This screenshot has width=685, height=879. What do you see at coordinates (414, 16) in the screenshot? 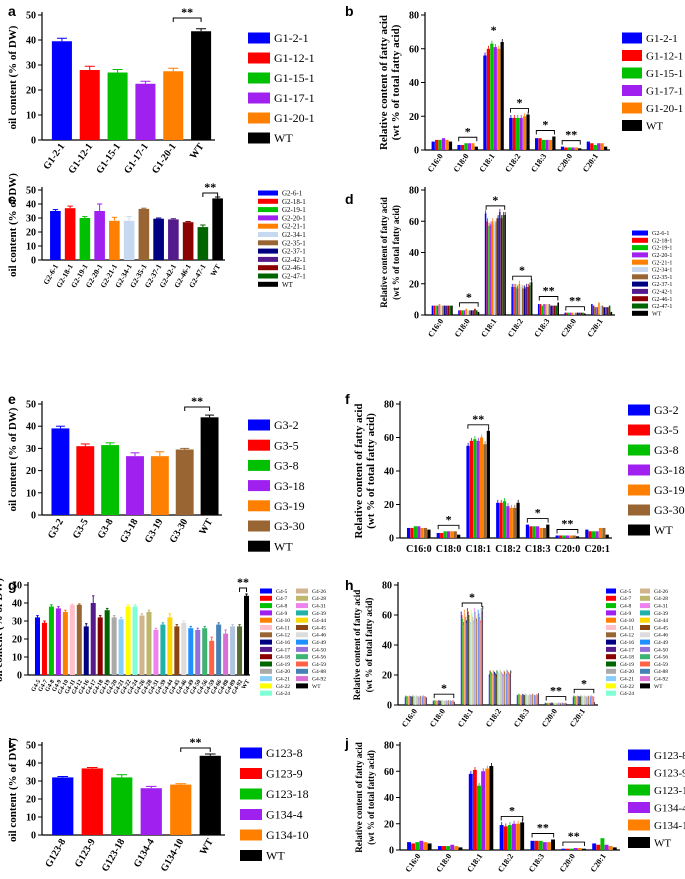
I see `y-tick-label: 80` at bounding box center [414, 16].